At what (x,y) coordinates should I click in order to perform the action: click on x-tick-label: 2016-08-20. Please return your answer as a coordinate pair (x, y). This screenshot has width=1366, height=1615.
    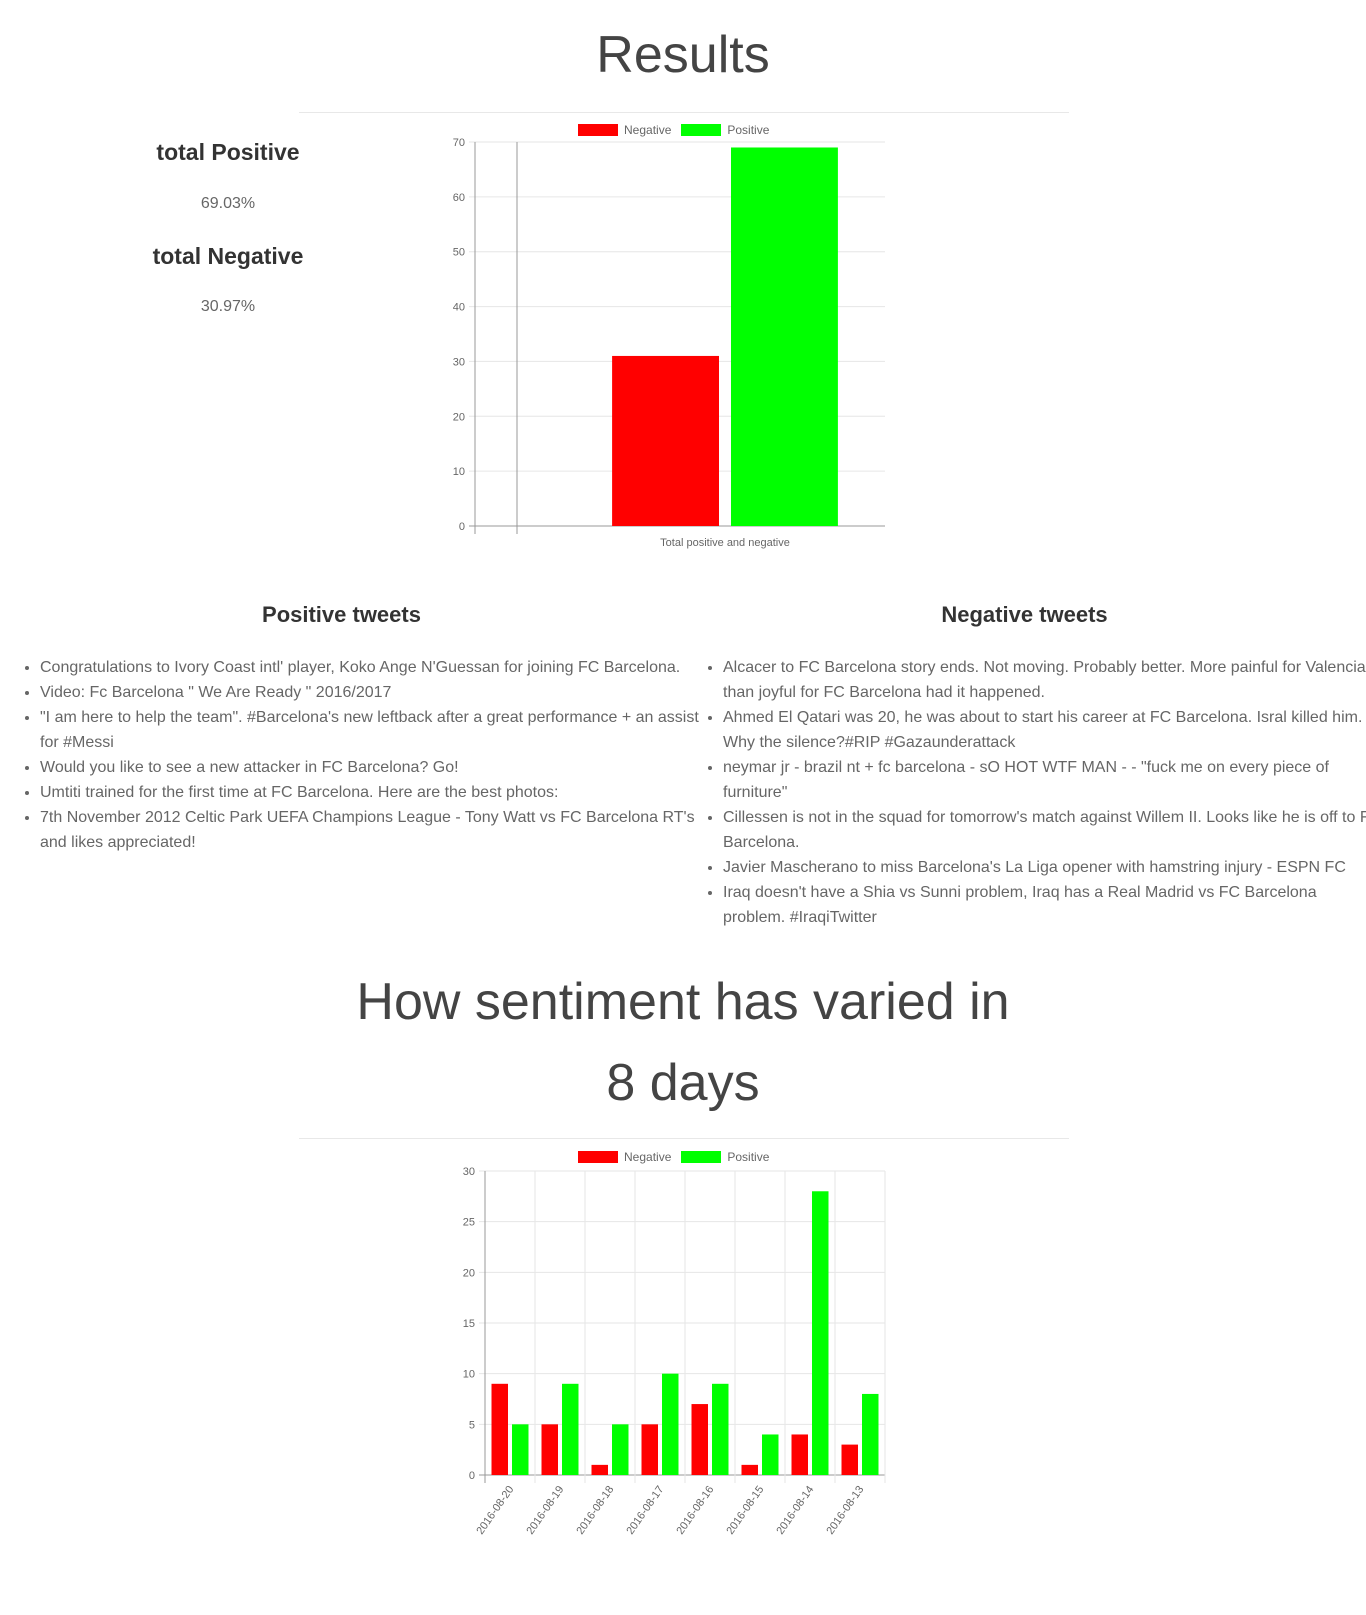
    Looking at the image, I should click on (495, 1510).